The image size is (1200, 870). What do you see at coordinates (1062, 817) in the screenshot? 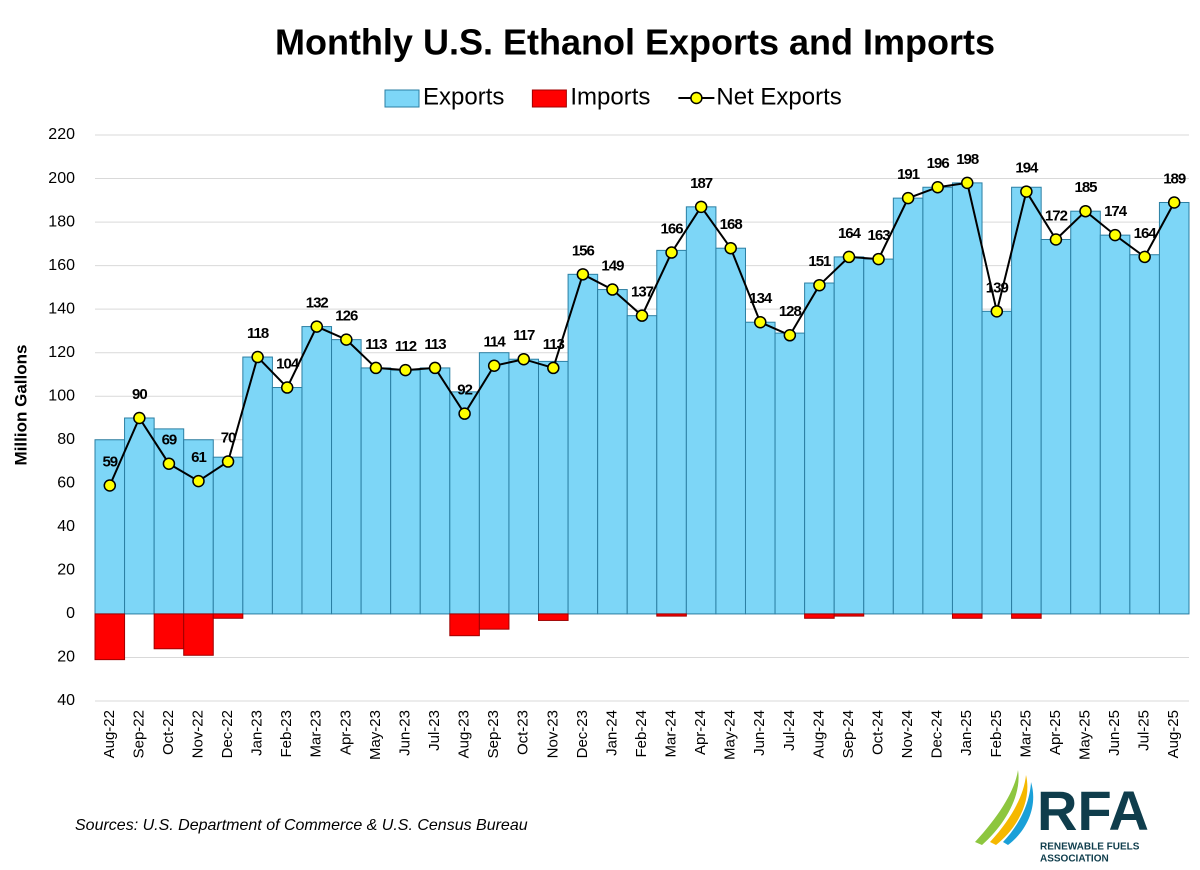
I see `logo: RFA RENEWABLE FUELS ASSOCIATION` at bounding box center [1062, 817].